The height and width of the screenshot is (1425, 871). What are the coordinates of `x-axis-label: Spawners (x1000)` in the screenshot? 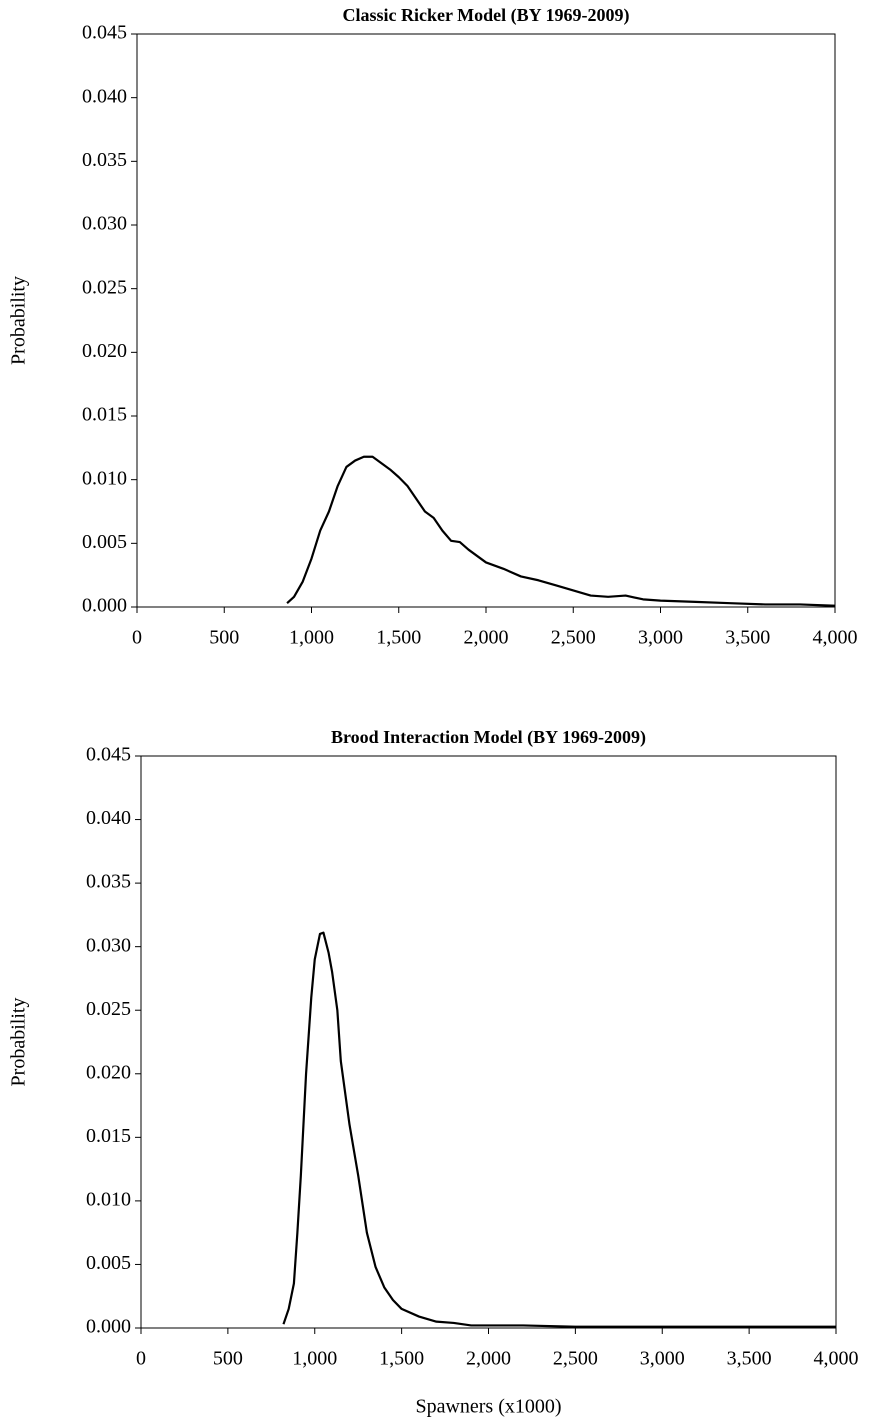 It's located at (488, 1407).